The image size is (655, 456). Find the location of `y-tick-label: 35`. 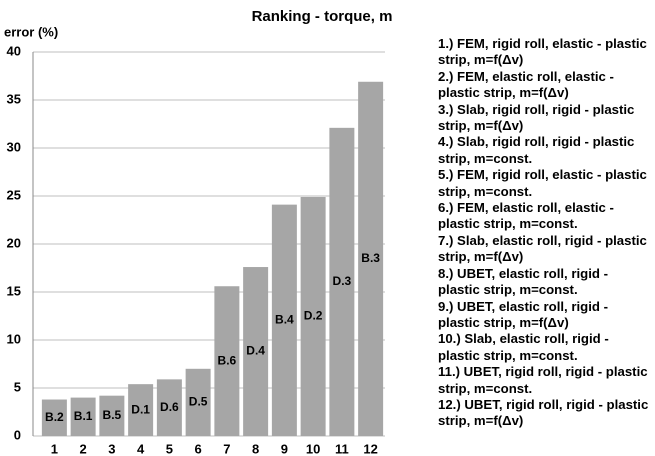

y-tick-label: 35 is located at coordinates (14, 98).